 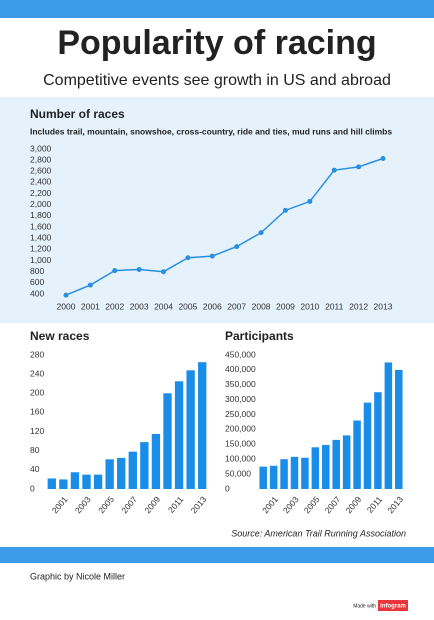 What do you see at coordinates (238, 473) in the screenshot?
I see `y-tick-label: 50,000` at bounding box center [238, 473].